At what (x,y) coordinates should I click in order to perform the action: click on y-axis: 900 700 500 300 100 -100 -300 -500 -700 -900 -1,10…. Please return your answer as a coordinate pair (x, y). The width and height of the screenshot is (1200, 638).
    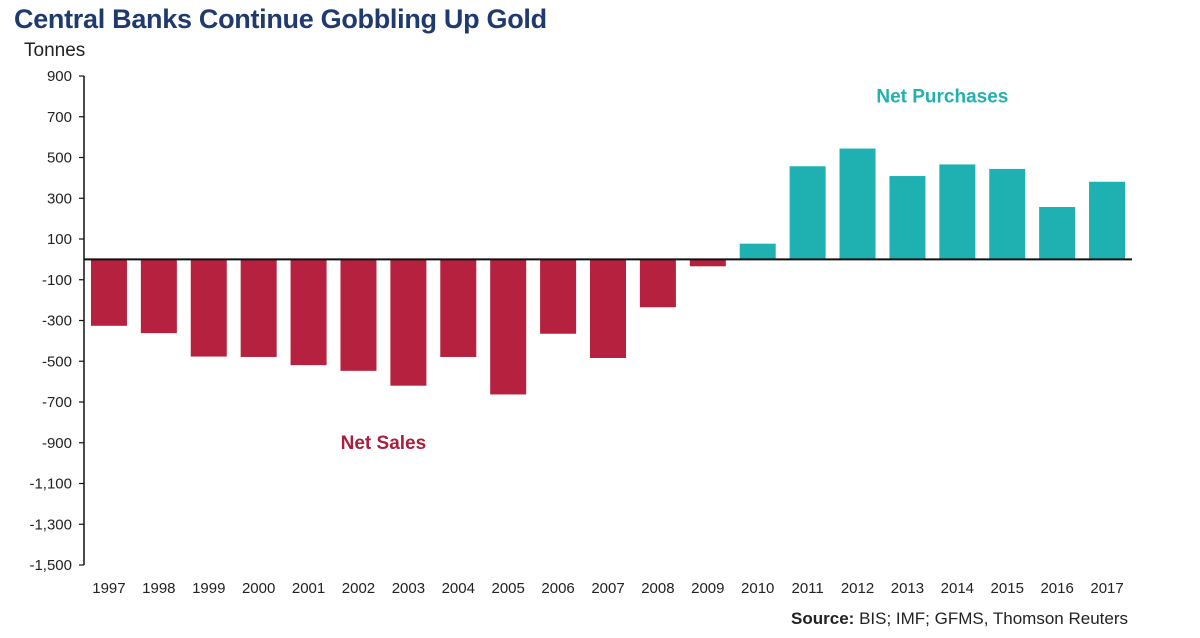
    Looking at the image, I should click on (57, 321).